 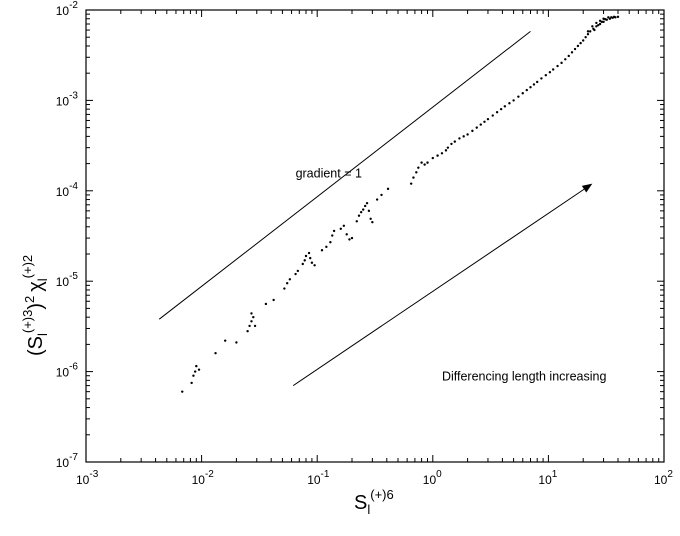 What do you see at coordinates (73, 276) in the screenshot?
I see `y-tick-exponent: -5` at bounding box center [73, 276].